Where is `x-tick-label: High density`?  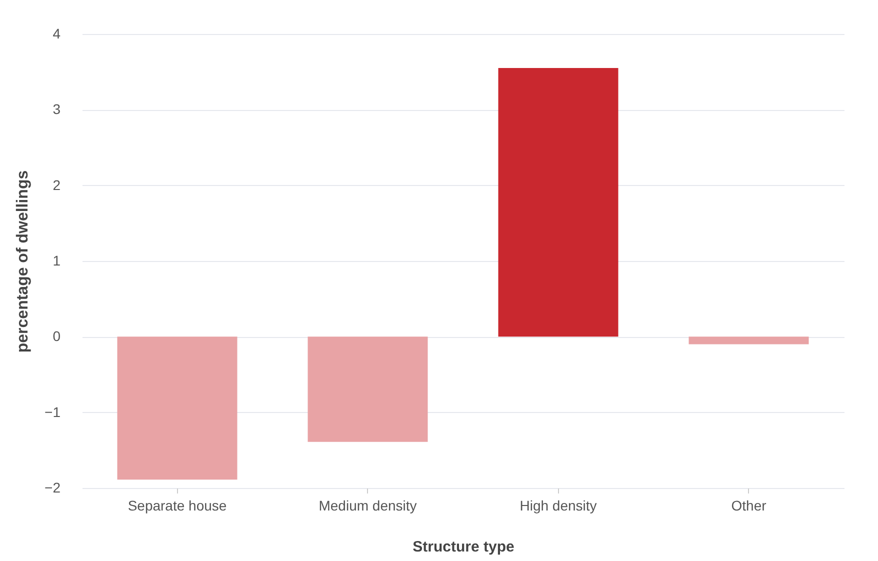
x-tick-label: High density is located at coordinates (558, 506).